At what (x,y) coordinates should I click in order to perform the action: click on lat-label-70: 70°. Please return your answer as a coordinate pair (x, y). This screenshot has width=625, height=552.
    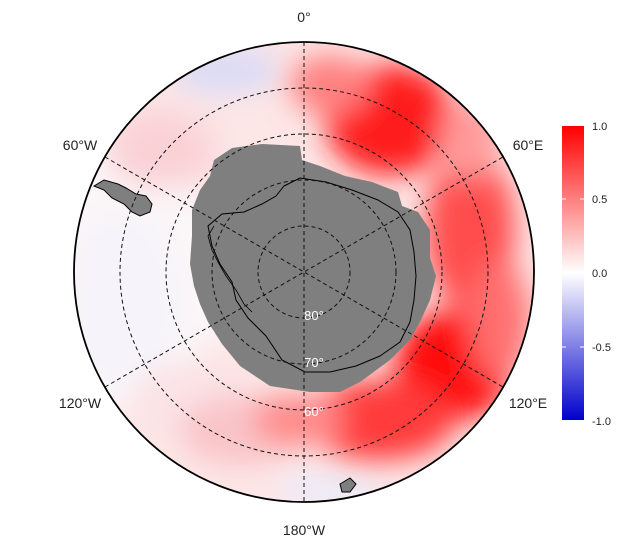
    Looking at the image, I should click on (314, 362).